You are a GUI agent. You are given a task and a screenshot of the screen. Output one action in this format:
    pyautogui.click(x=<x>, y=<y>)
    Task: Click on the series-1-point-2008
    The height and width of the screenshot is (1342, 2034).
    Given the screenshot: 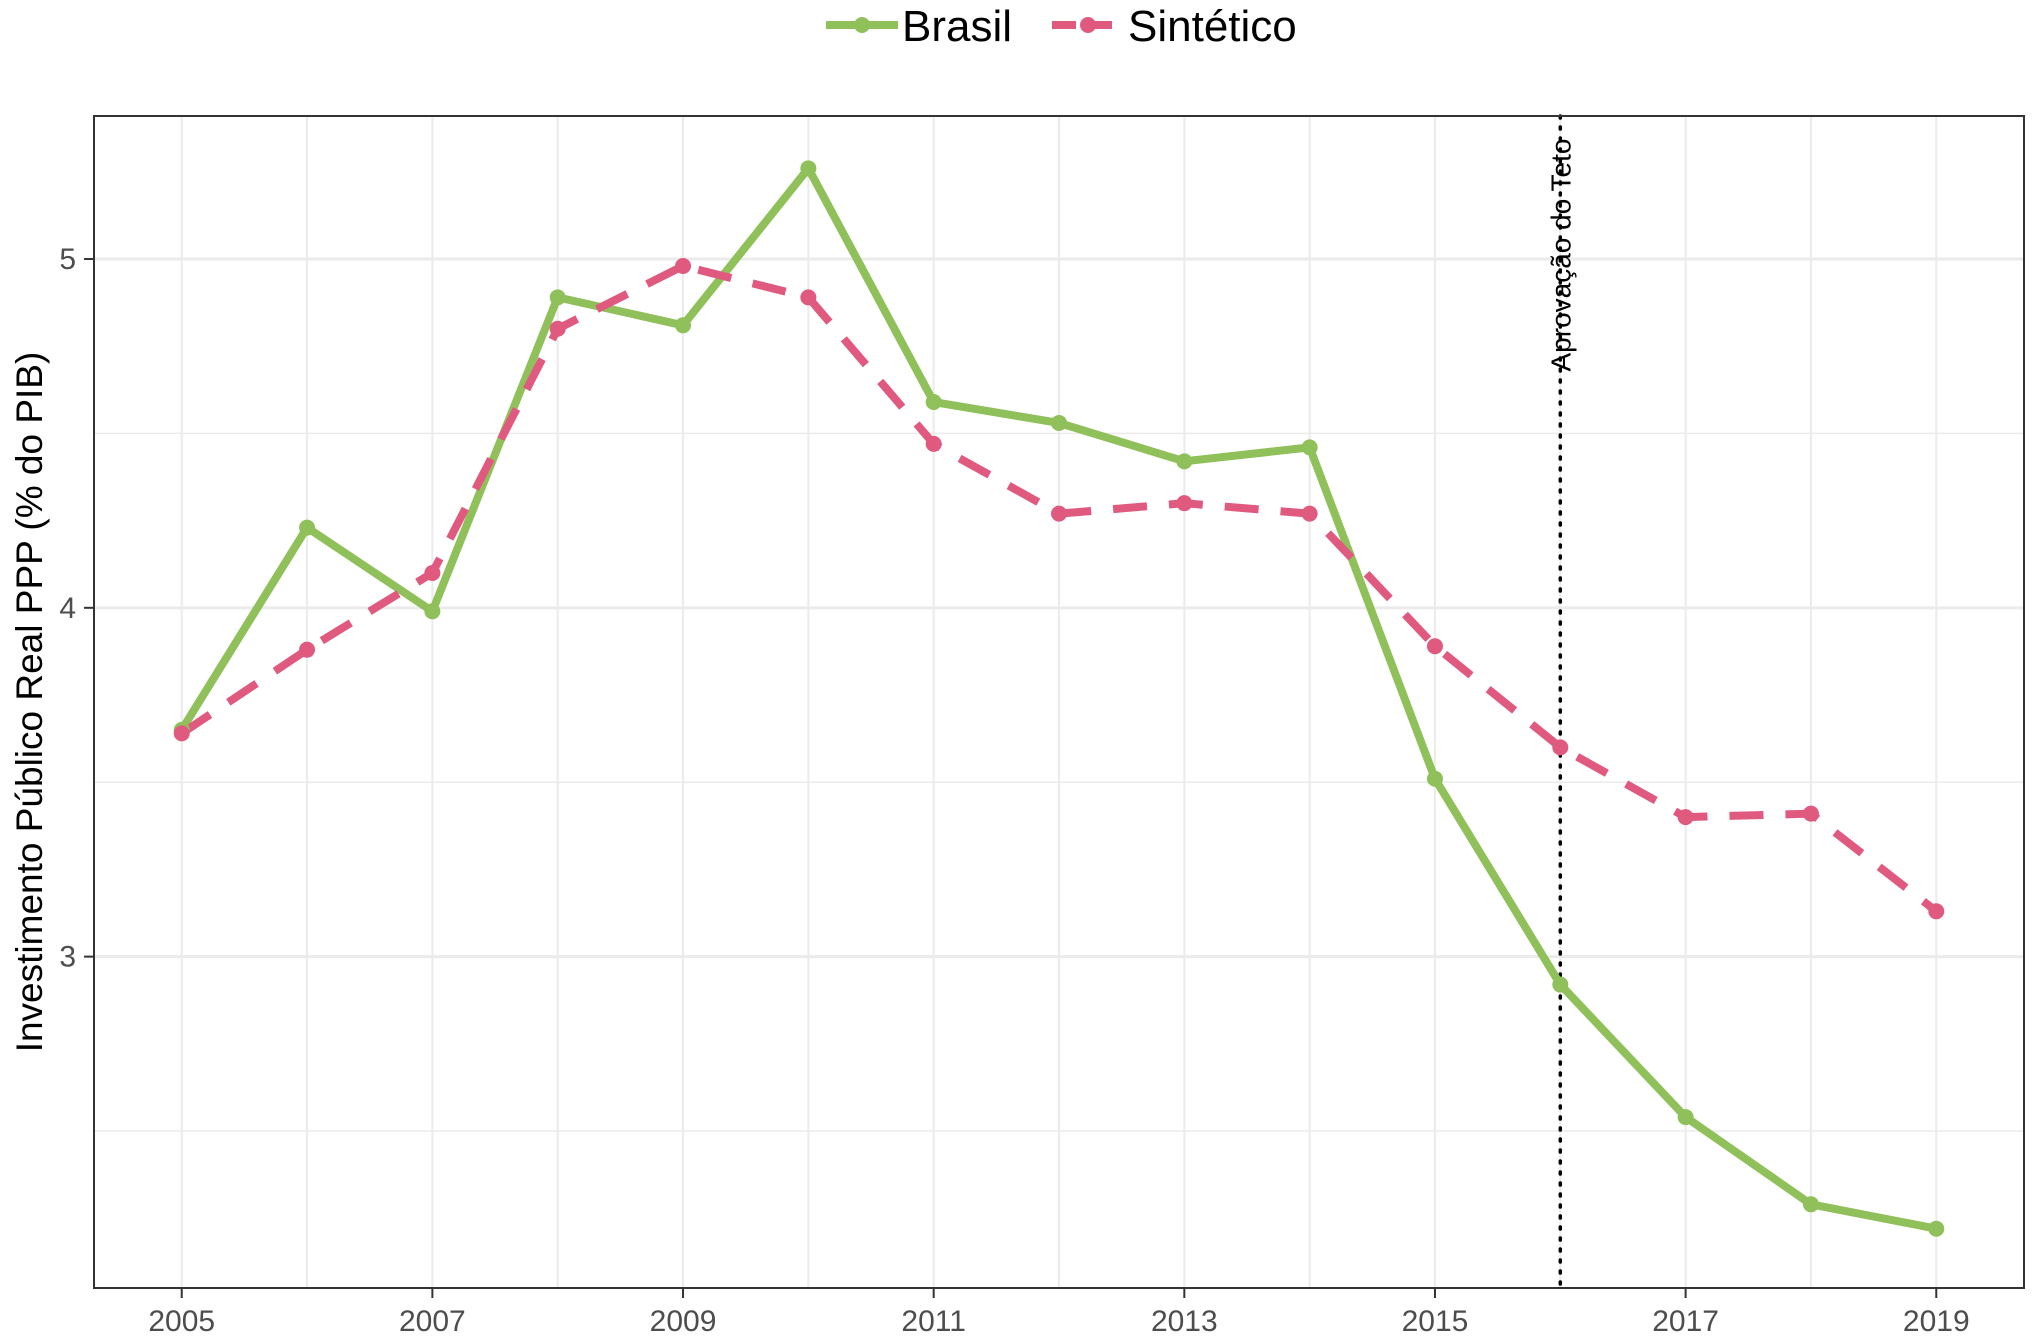 What is the action you would take?
    pyautogui.click(x=557, y=328)
    